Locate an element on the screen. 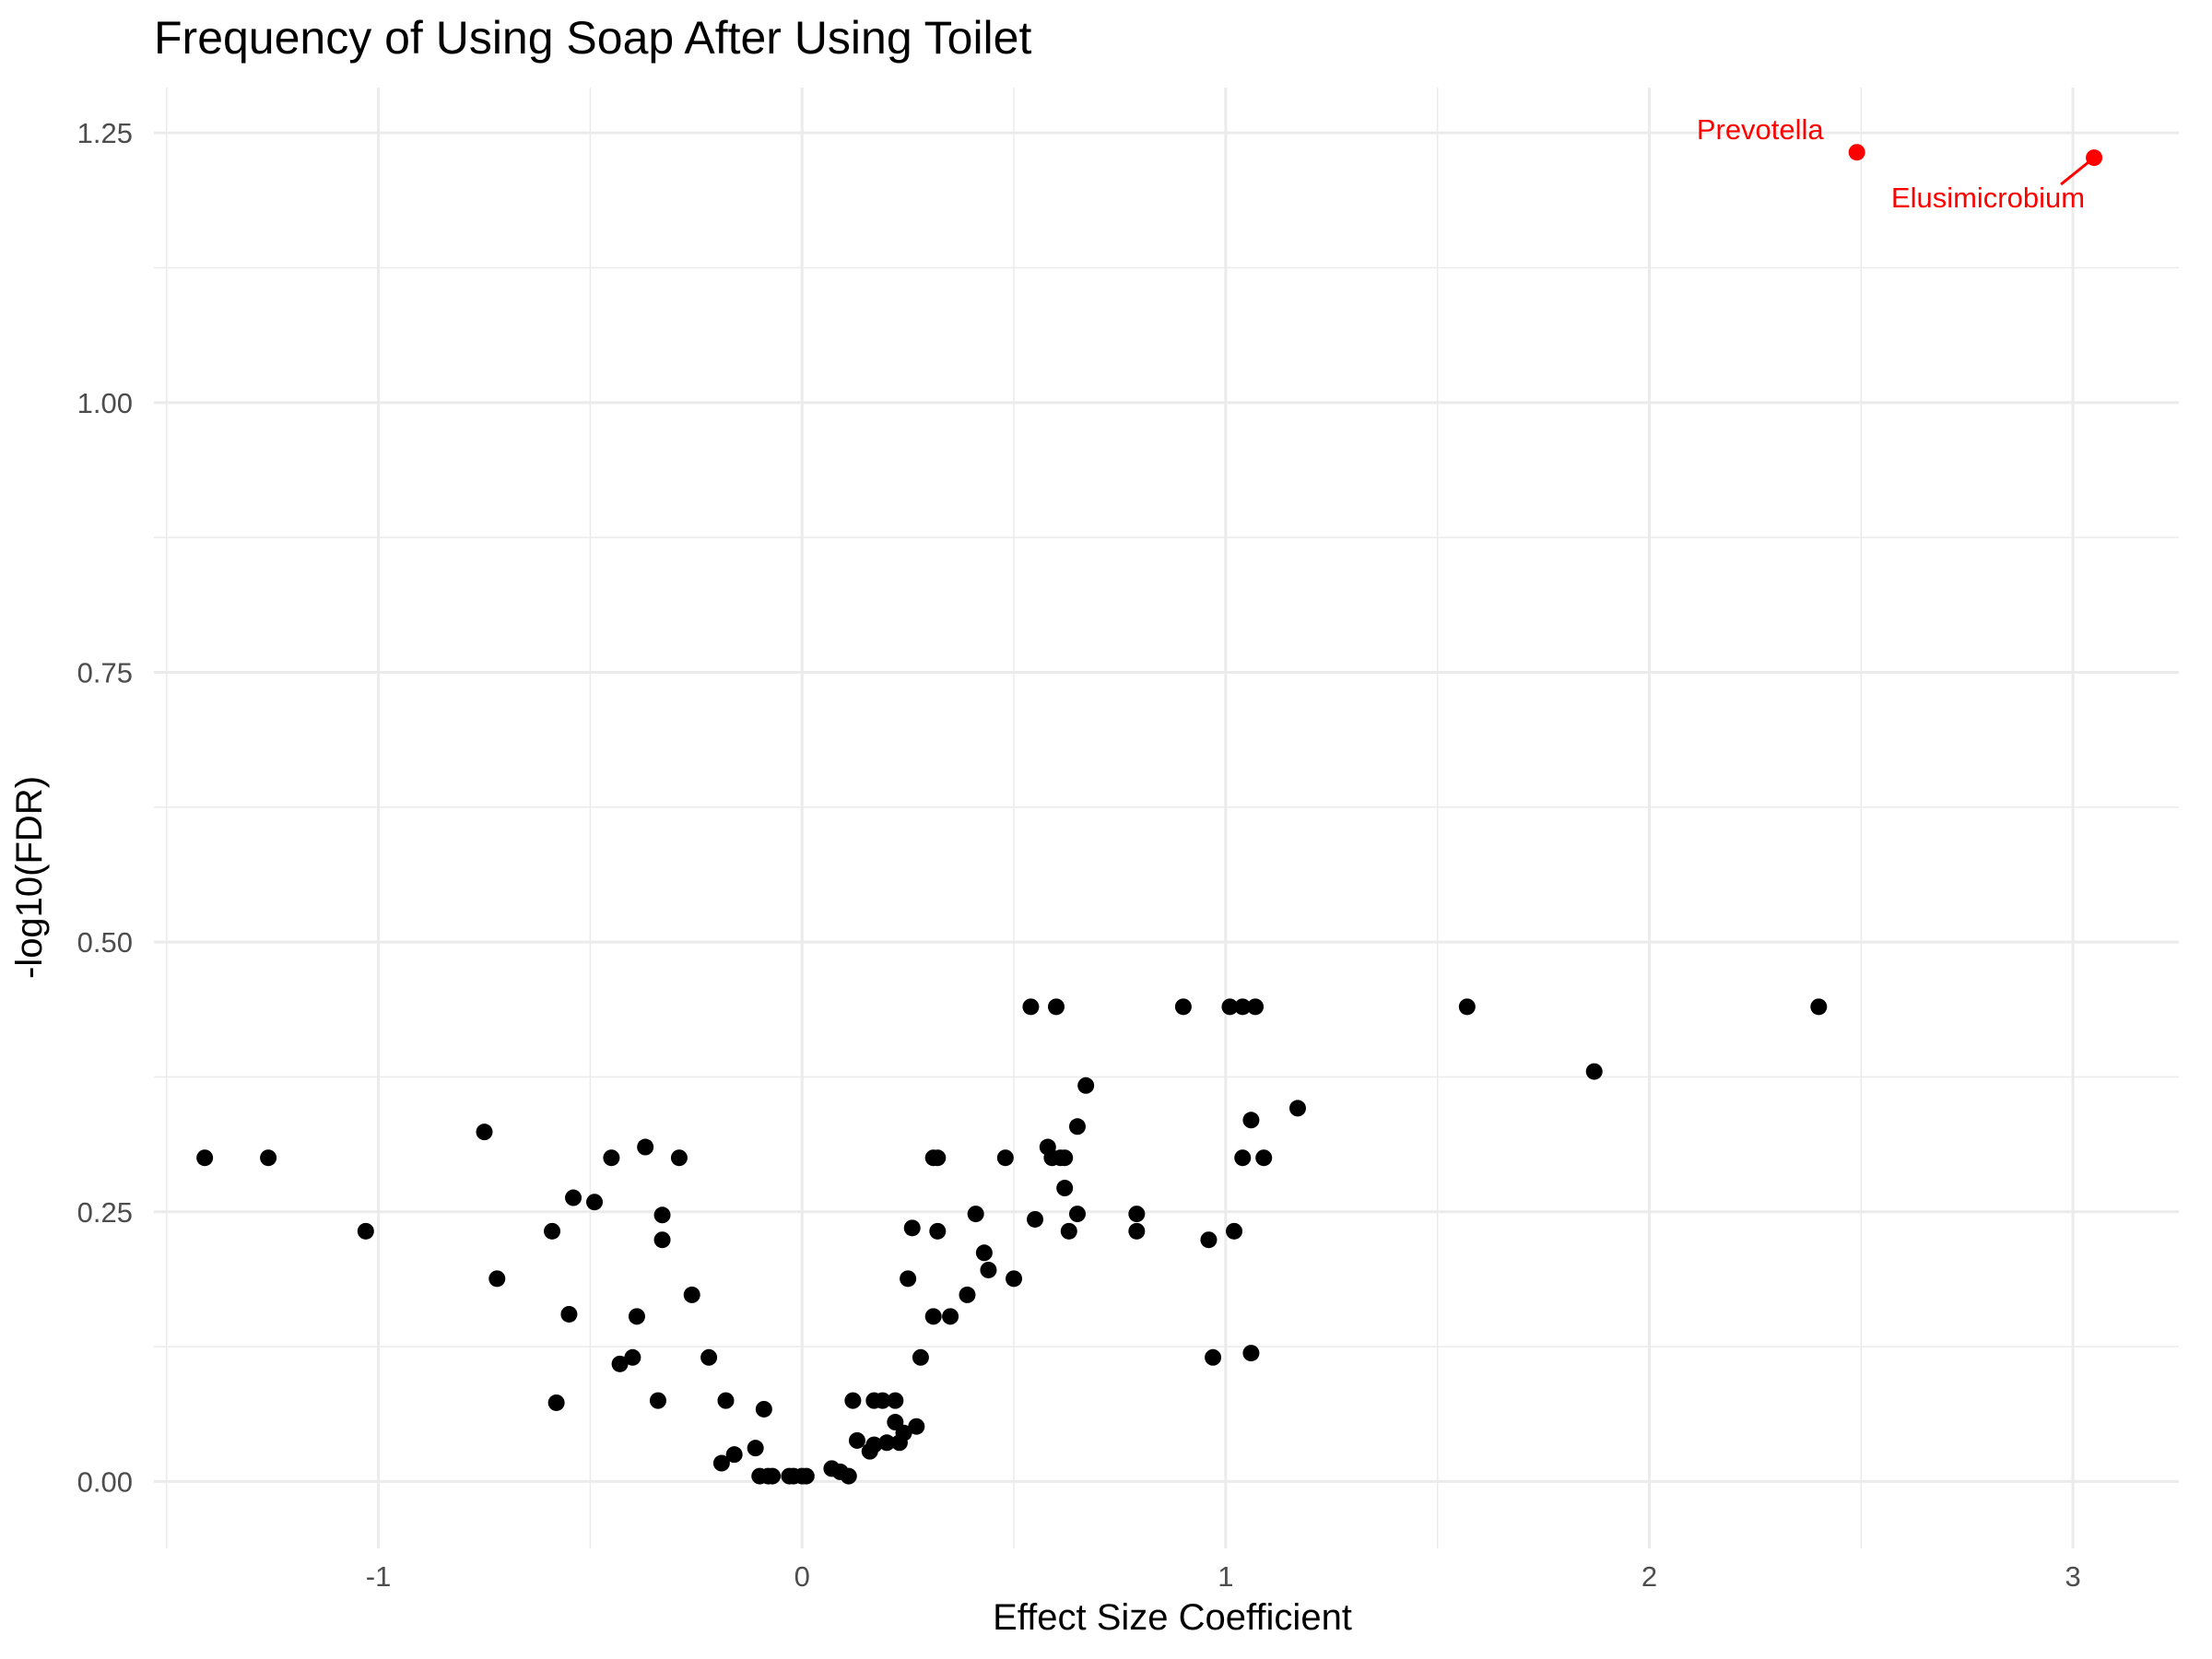 The height and width of the screenshot is (1659, 2212). y-tick-label-2: 0.50 is located at coordinates (105, 942).